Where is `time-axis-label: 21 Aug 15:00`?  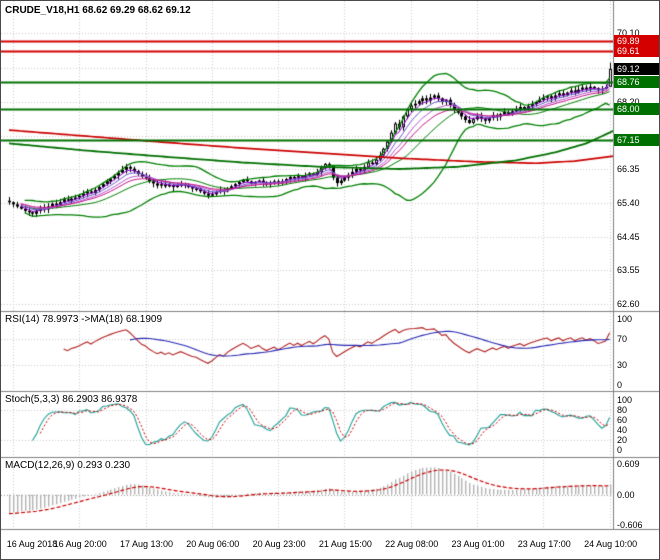
time-axis-label: 21 Aug 15:00 is located at coordinates (345, 544).